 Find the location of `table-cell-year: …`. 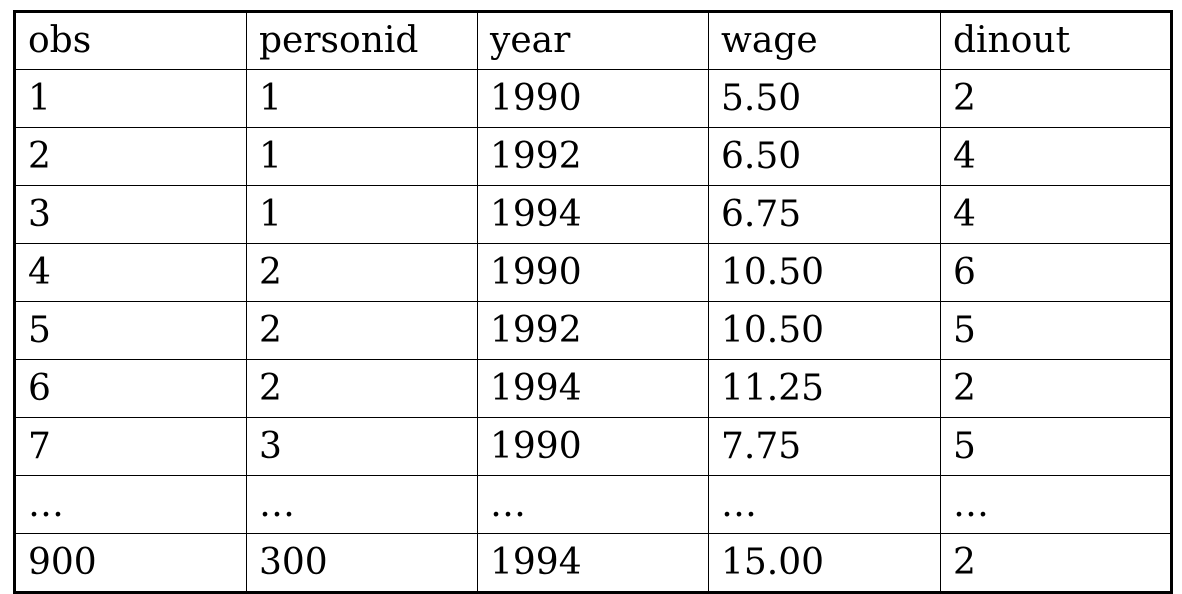

table-cell-year: … is located at coordinates (593, 504).